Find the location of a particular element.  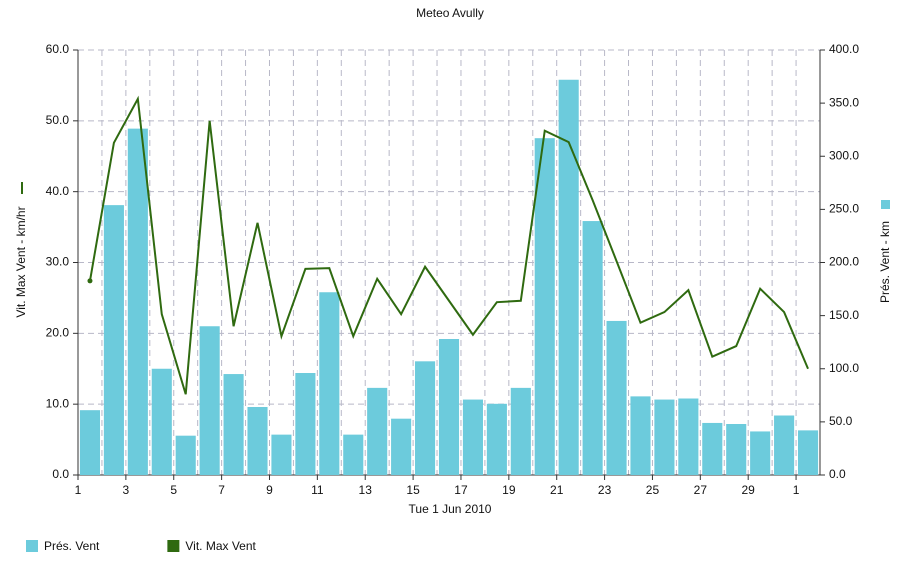

axis-legend-icon is located at coordinates (885, 204).